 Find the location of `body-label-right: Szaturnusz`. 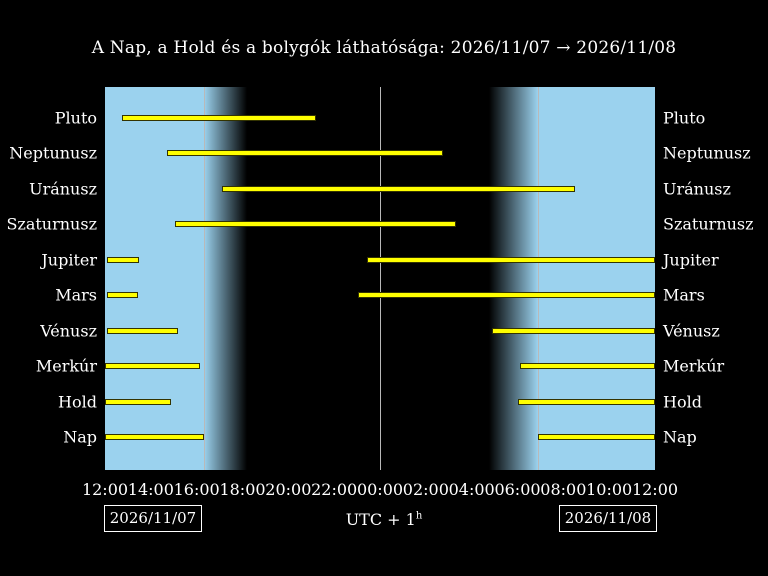

body-label-right: Szaturnusz is located at coordinates (708, 224).